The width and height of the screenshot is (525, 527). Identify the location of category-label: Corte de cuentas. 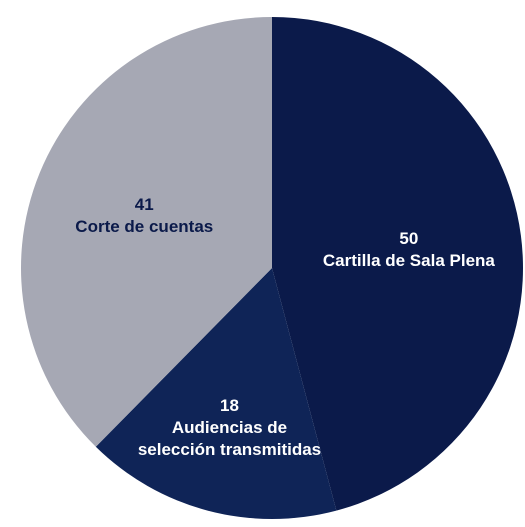
(144, 226).